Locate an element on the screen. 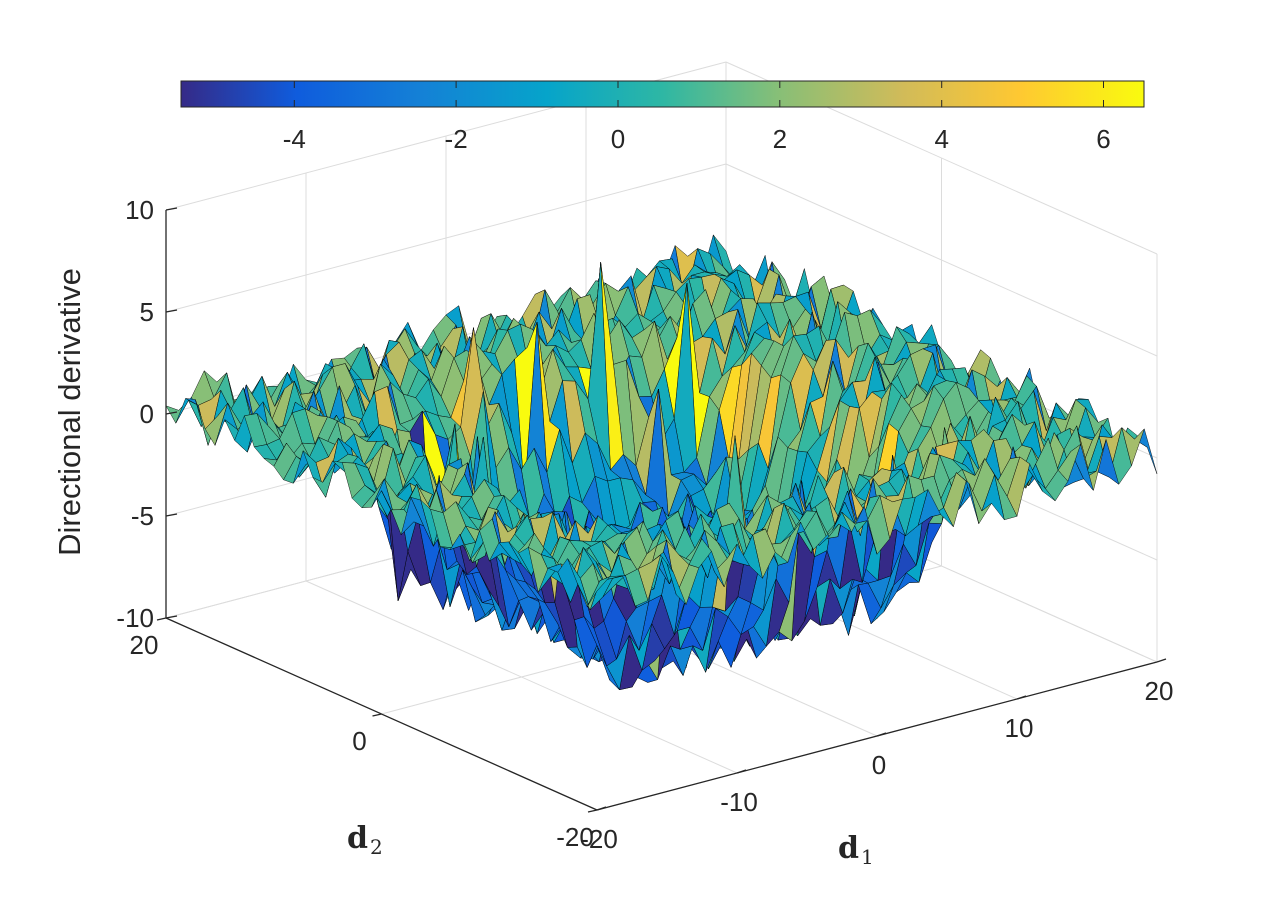 This screenshot has height=907, width=1280. colorbar-tick-label: 6 is located at coordinates (1103, 139).